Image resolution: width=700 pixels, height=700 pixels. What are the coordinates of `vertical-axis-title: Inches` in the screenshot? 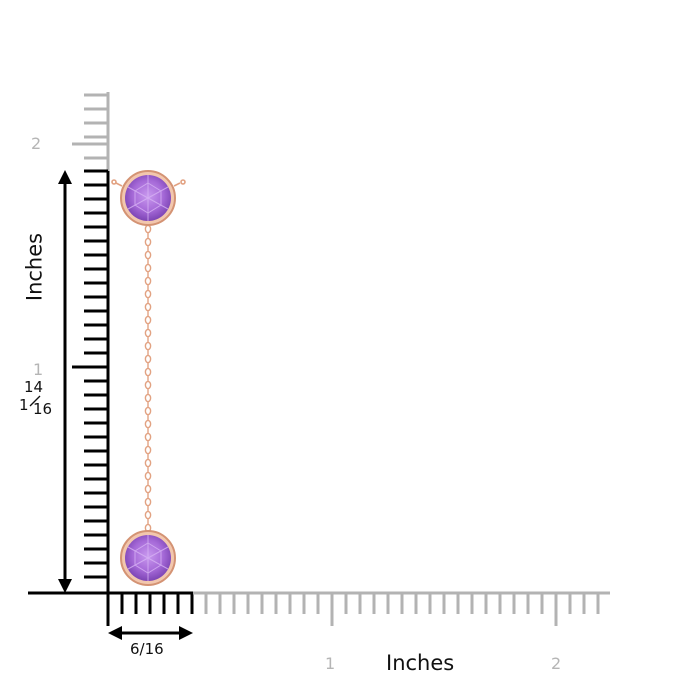 It's located at (34, 267).